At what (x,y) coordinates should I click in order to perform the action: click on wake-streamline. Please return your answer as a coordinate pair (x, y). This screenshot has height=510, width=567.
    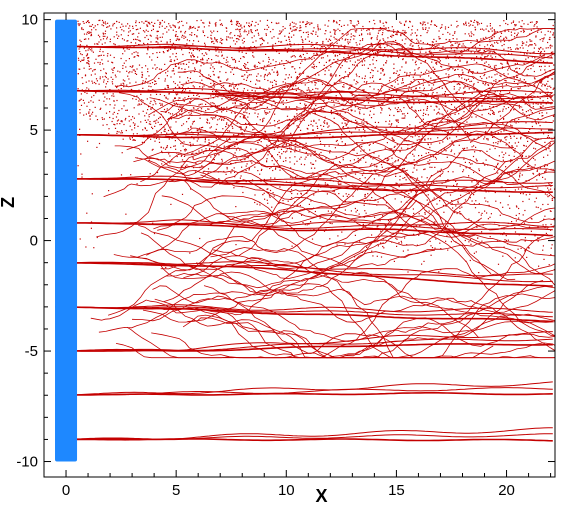
    Looking at the image, I should click on (350, 131).